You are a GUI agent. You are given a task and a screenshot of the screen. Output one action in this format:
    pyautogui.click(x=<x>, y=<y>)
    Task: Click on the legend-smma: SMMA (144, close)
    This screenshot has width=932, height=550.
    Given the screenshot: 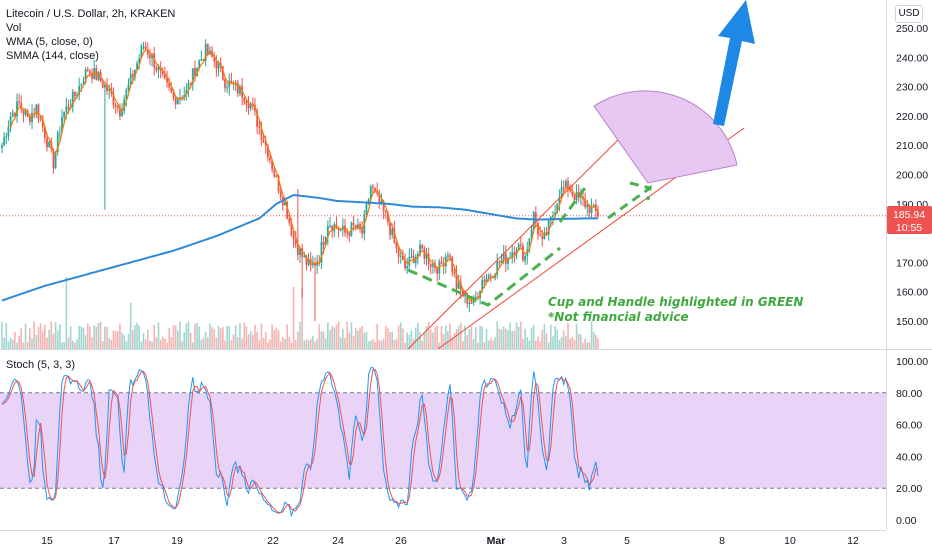 What is the action you would take?
    pyautogui.click(x=52, y=56)
    